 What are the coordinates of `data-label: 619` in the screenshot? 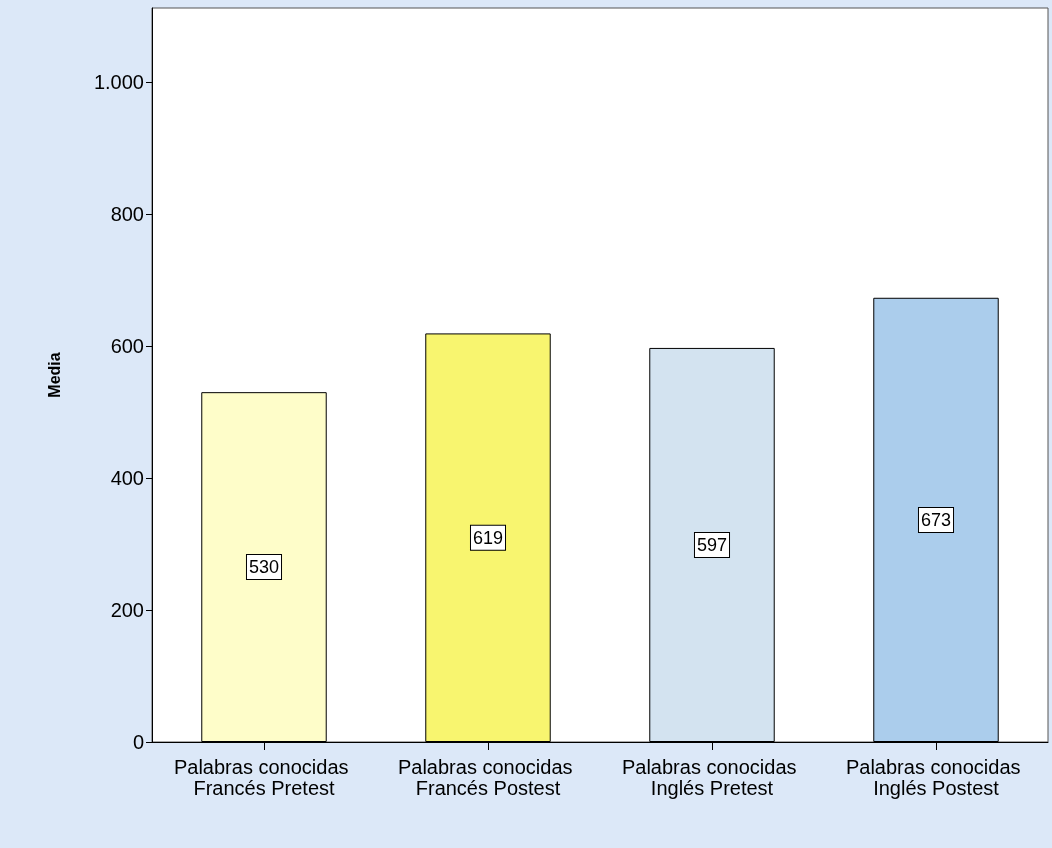 It's located at (488, 537).